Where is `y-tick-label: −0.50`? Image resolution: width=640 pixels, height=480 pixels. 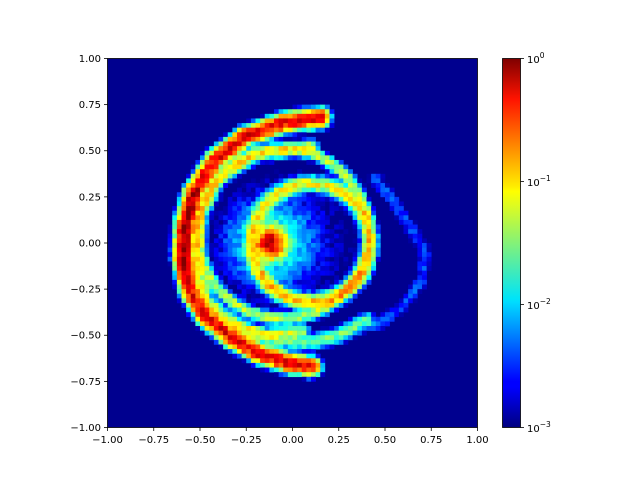
y-tick-label: −0.50 is located at coordinates (85, 336).